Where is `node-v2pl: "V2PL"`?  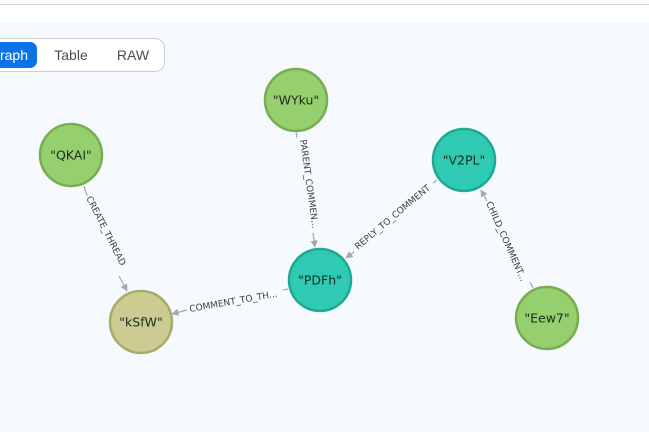
node-v2pl: "V2PL" is located at coordinates (464, 160).